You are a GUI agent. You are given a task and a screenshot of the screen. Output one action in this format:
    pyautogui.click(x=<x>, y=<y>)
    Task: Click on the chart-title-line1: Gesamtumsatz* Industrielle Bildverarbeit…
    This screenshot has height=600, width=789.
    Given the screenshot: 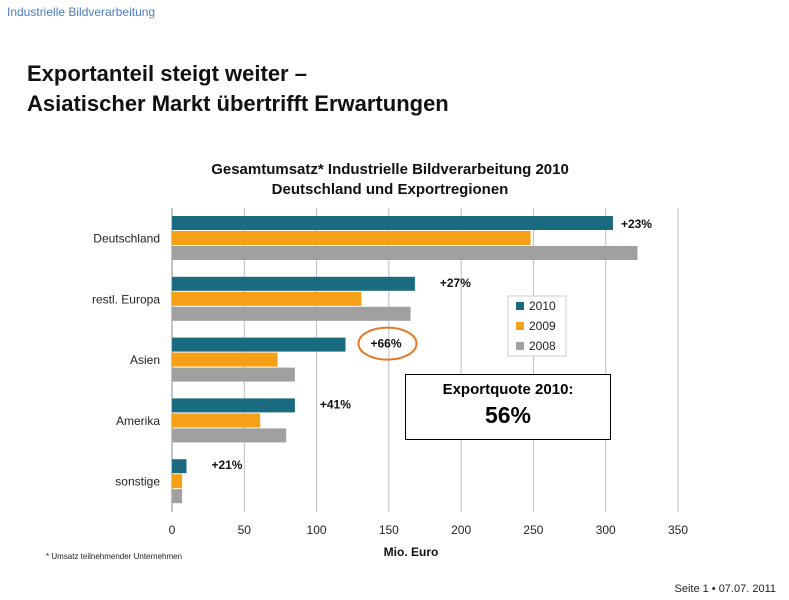 What is the action you would take?
    pyautogui.click(x=390, y=169)
    